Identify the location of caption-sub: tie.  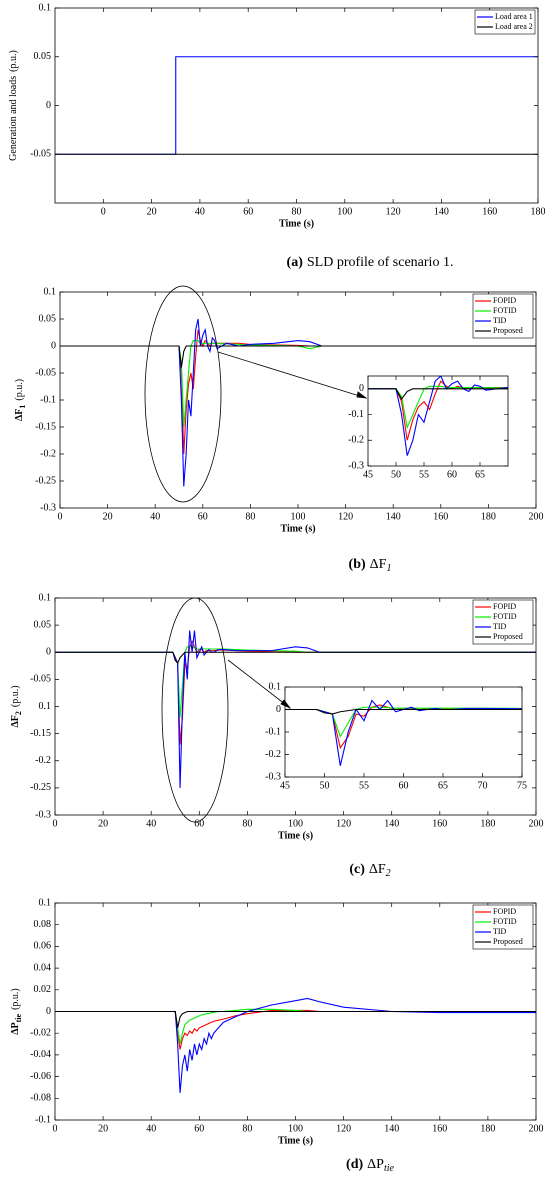
(389, 1168).